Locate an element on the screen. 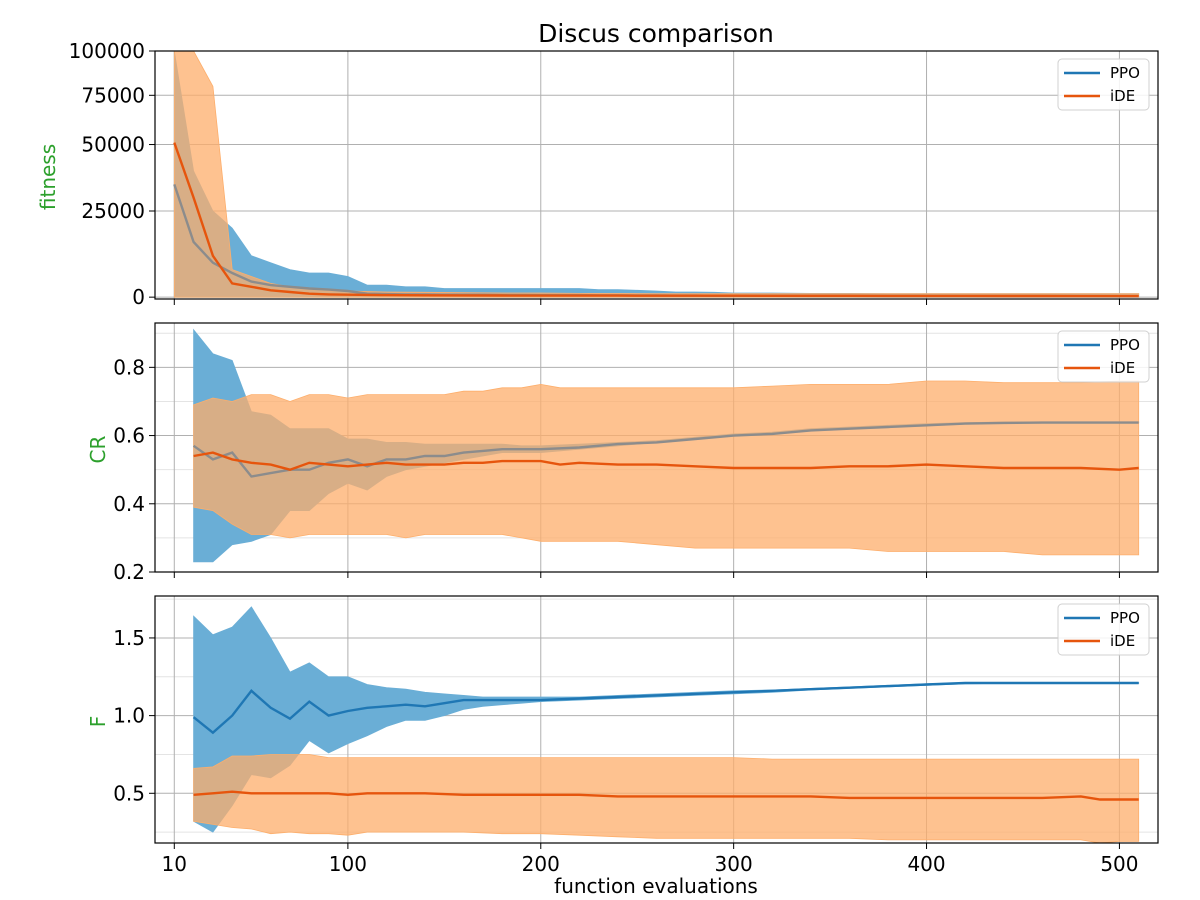 Image resolution: width=1200 pixels, height=900 pixels. y-tick-label: 0.6 is located at coordinates (129, 436).